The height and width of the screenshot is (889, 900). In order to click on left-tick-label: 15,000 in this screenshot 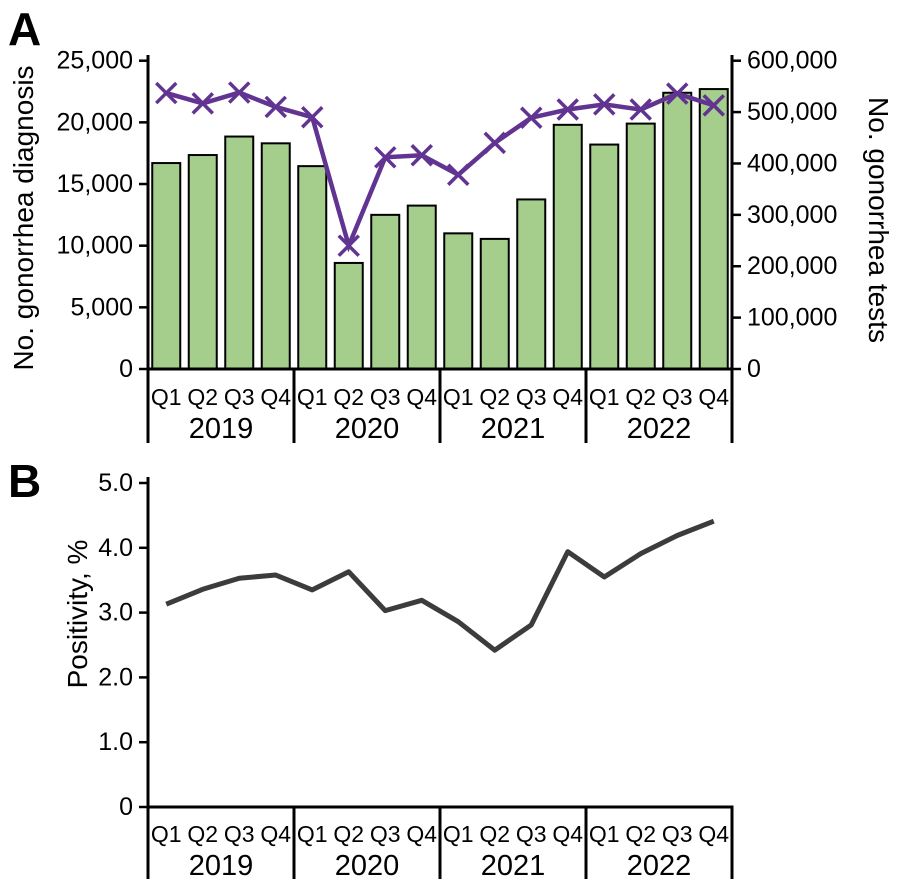, I will do `click(95, 184)`.